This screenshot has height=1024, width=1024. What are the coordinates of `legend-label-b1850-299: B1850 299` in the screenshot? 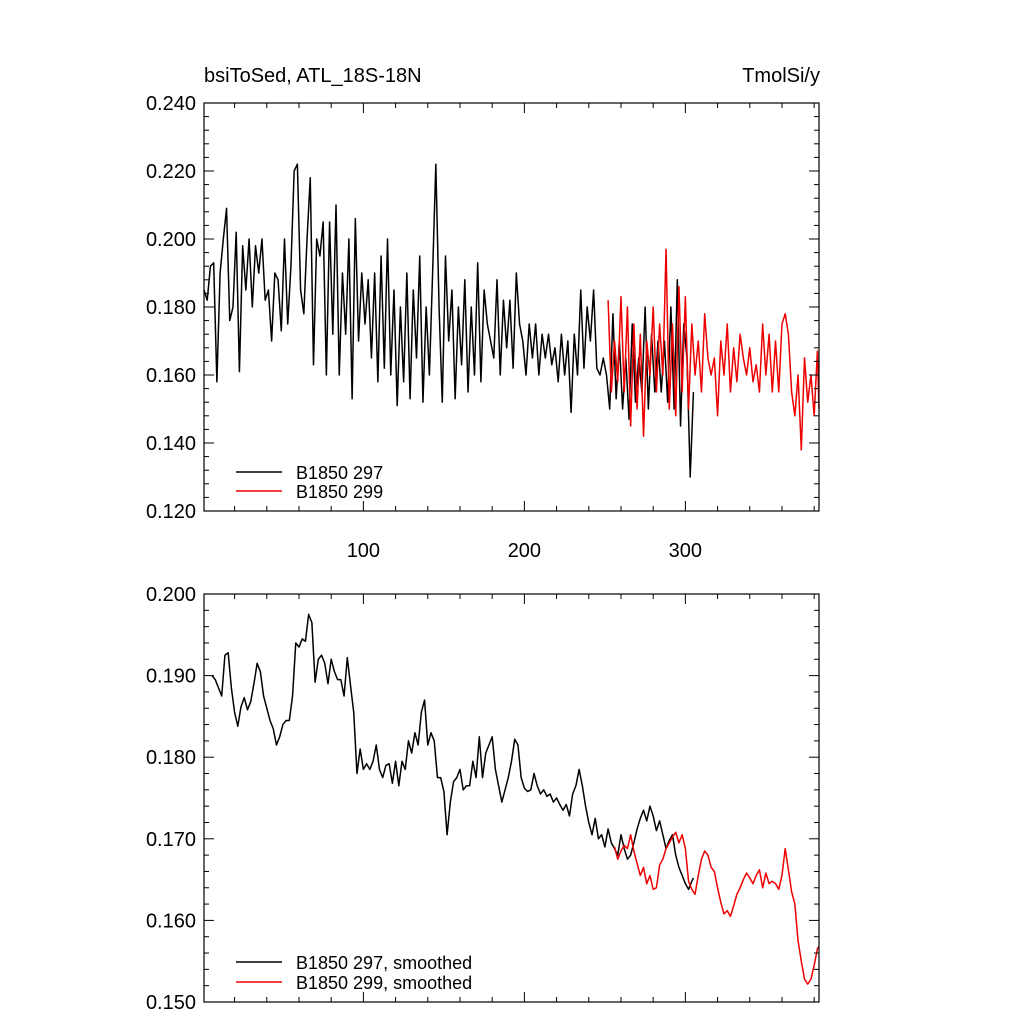 It's located at (339, 492).